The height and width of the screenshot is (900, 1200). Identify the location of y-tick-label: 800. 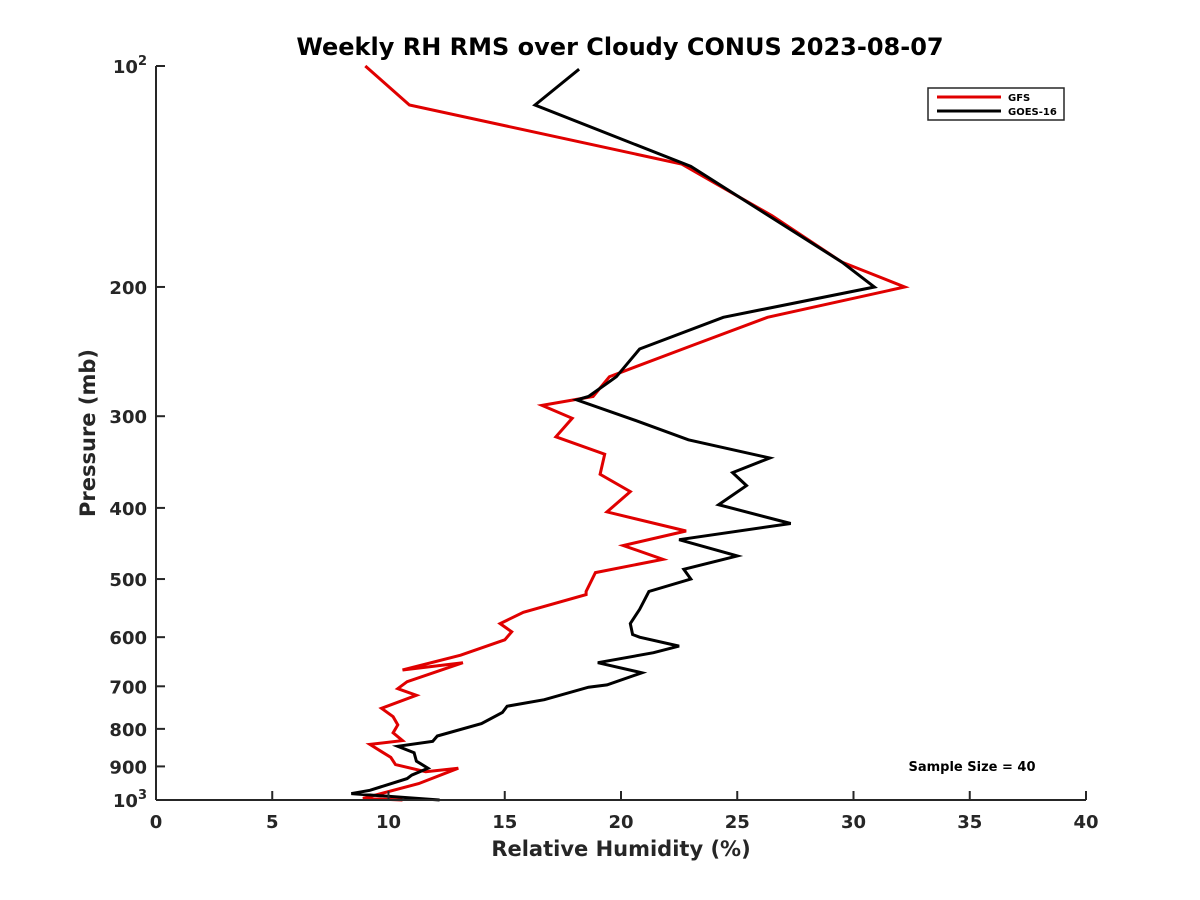
(128, 730).